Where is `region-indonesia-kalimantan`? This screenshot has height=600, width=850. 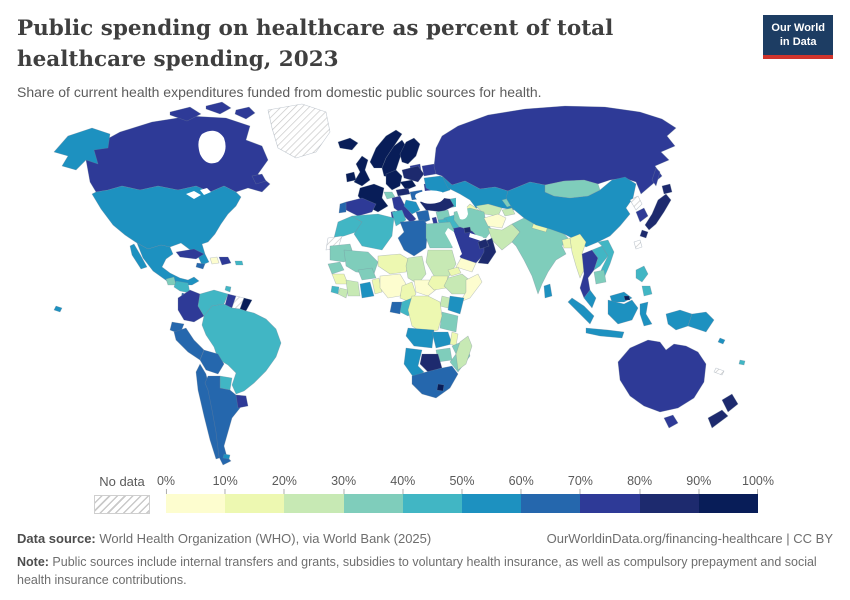 region-indonesia-kalimantan is located at coordinates (623, 312).